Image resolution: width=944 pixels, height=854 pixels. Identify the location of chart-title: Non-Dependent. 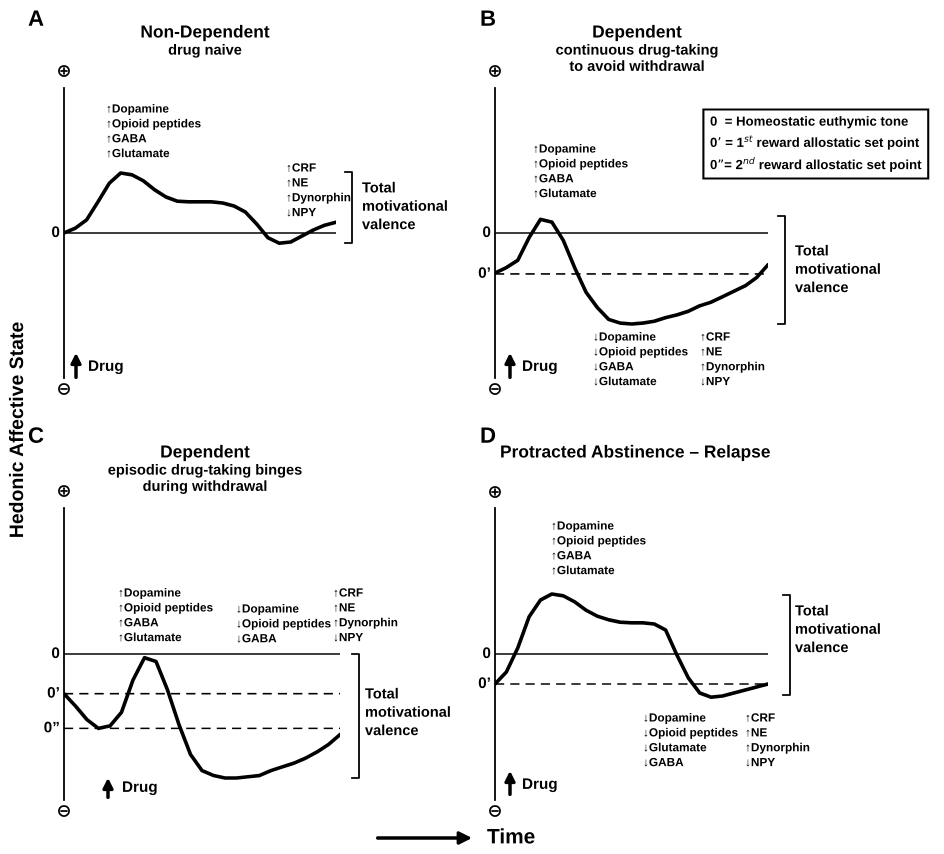
(206, 33).